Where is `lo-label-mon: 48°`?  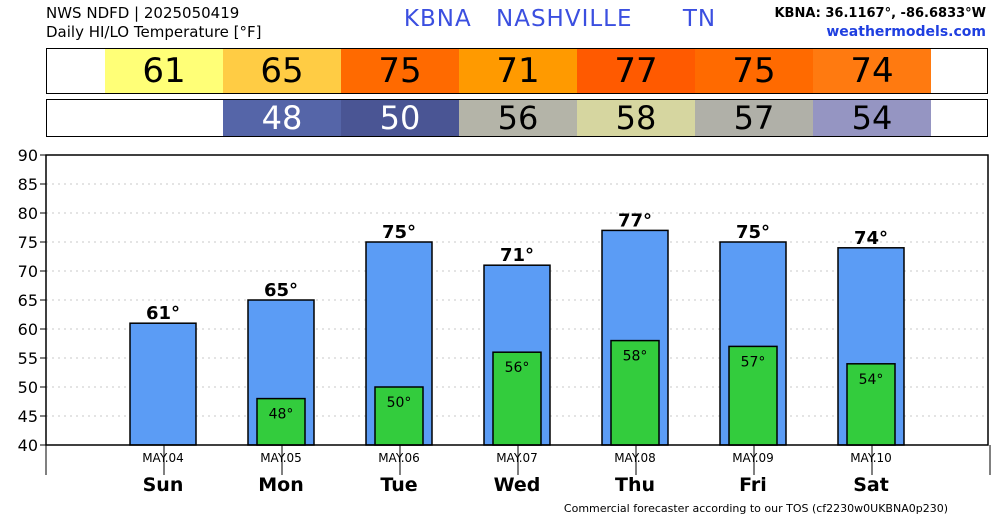 lo-label-mon: 48° is located at coordinates (281, 415).